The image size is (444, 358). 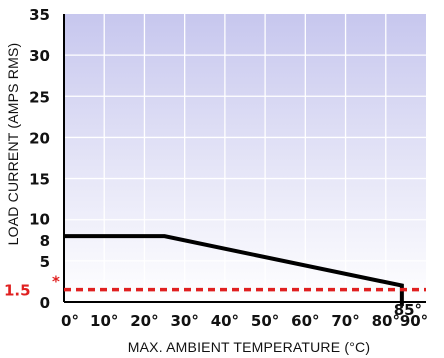 What do you see at coordinates (45, 262) in the screenshot?
I see `y-tick-label: 5` at bounding box center [45, 262].